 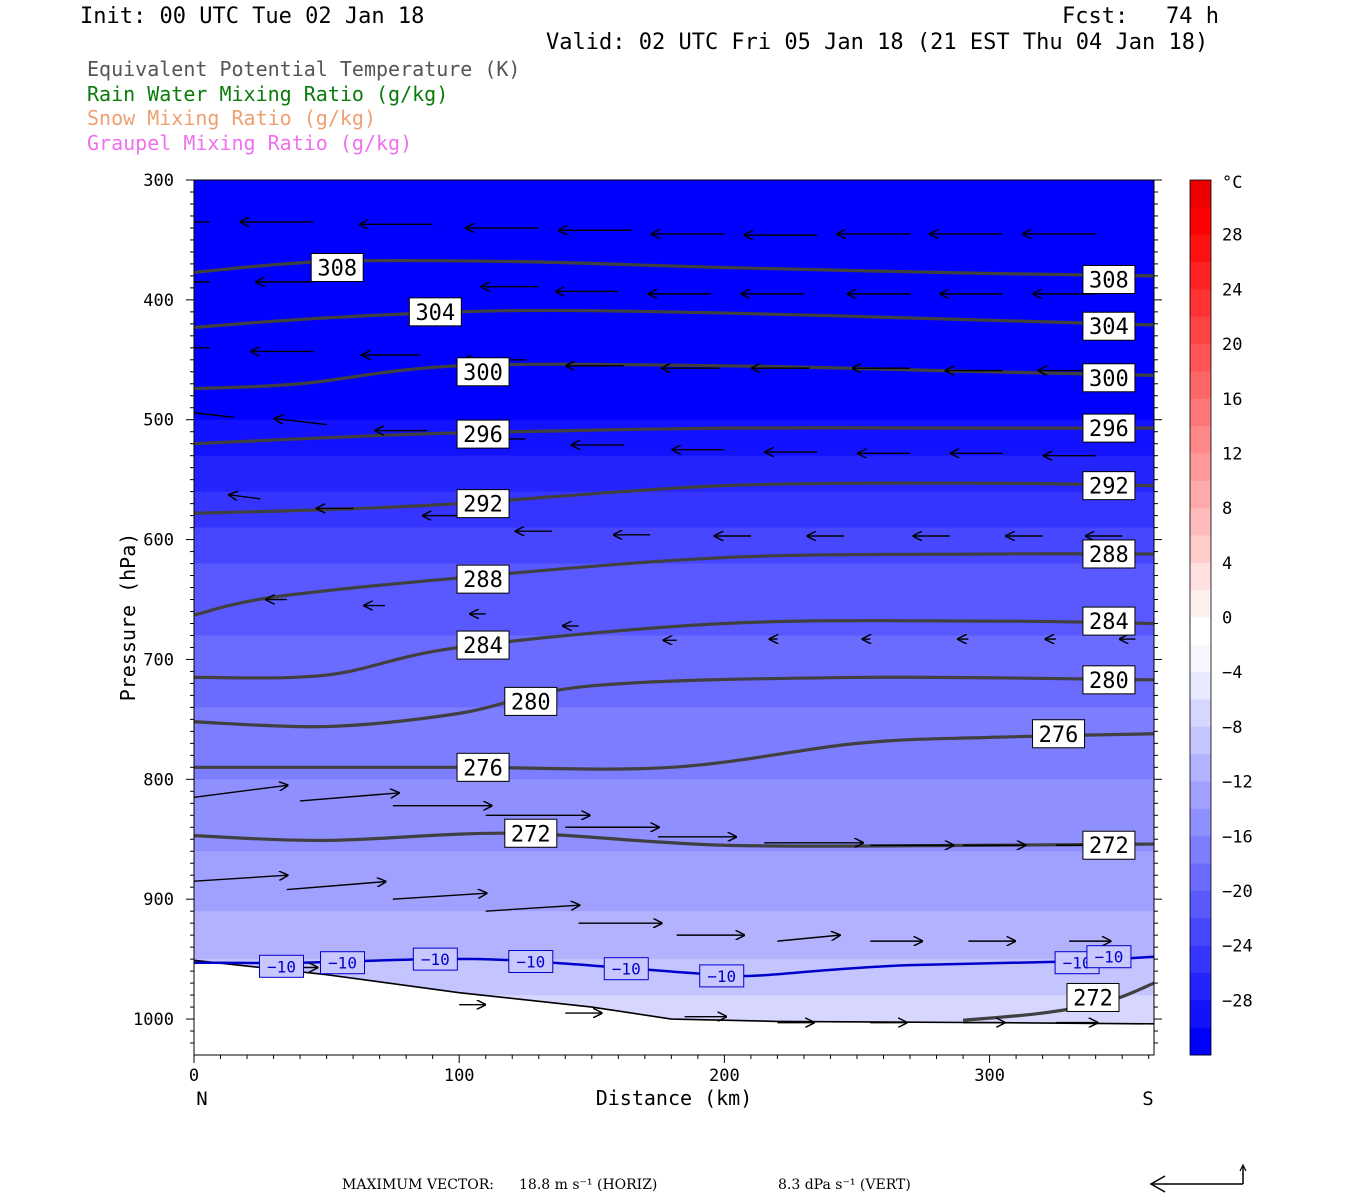 I want to click on theta-e-label: 296, so click(x=483, y=435).